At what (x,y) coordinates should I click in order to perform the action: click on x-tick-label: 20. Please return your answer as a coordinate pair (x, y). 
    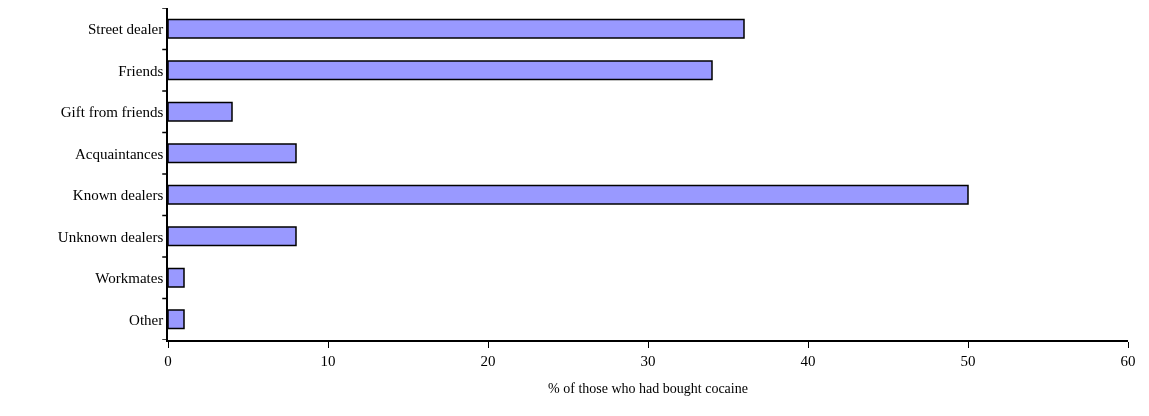
    Looking at the image, I should click on (488, 360).